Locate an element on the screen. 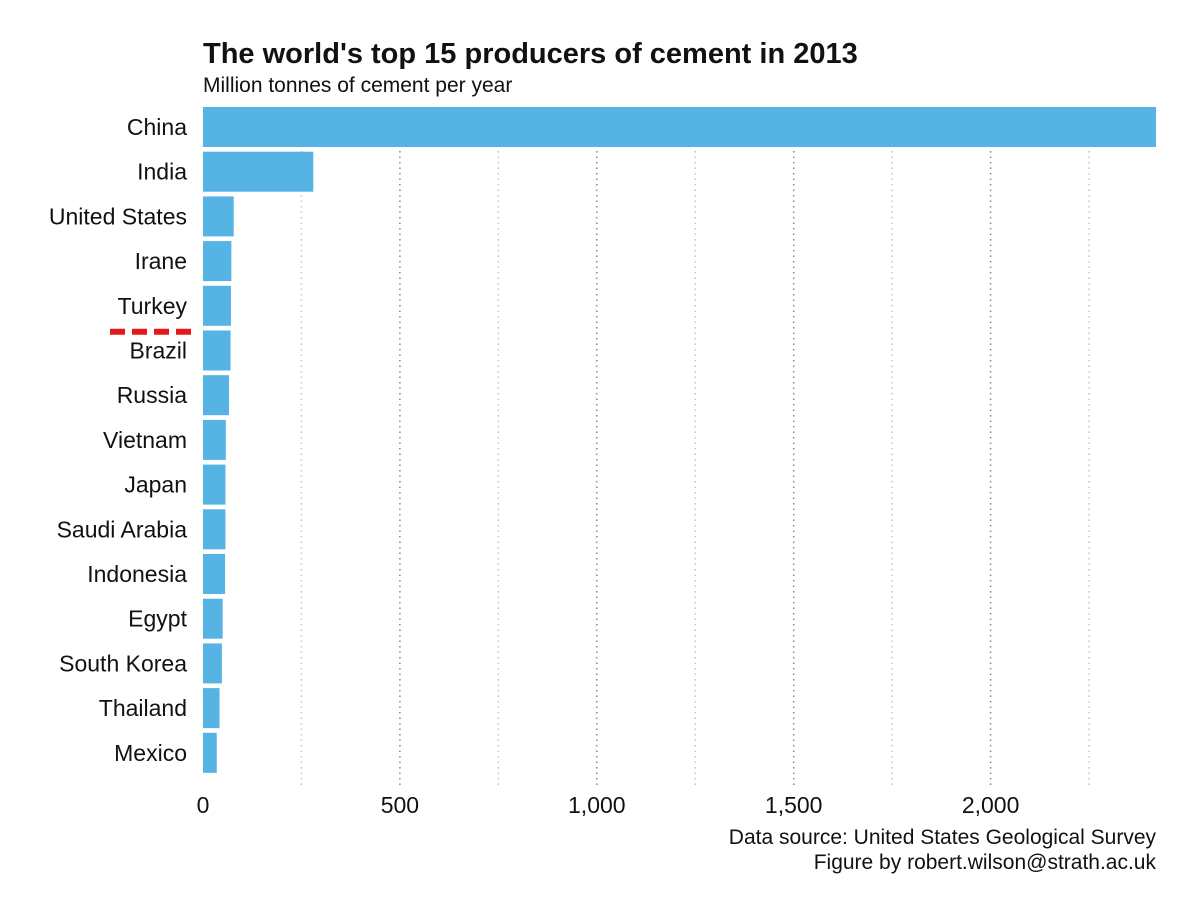 This screenshot has width=1200, height=900. category-label: Turkey is located at coordinates (153, 306).